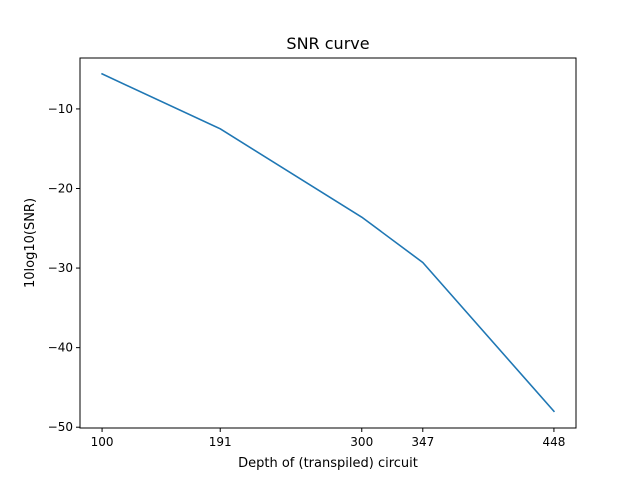 This screenshot has width=640, height=480. I want to click on x-axis-label: Depth of (transpiled) circuit, so click(328, 463).